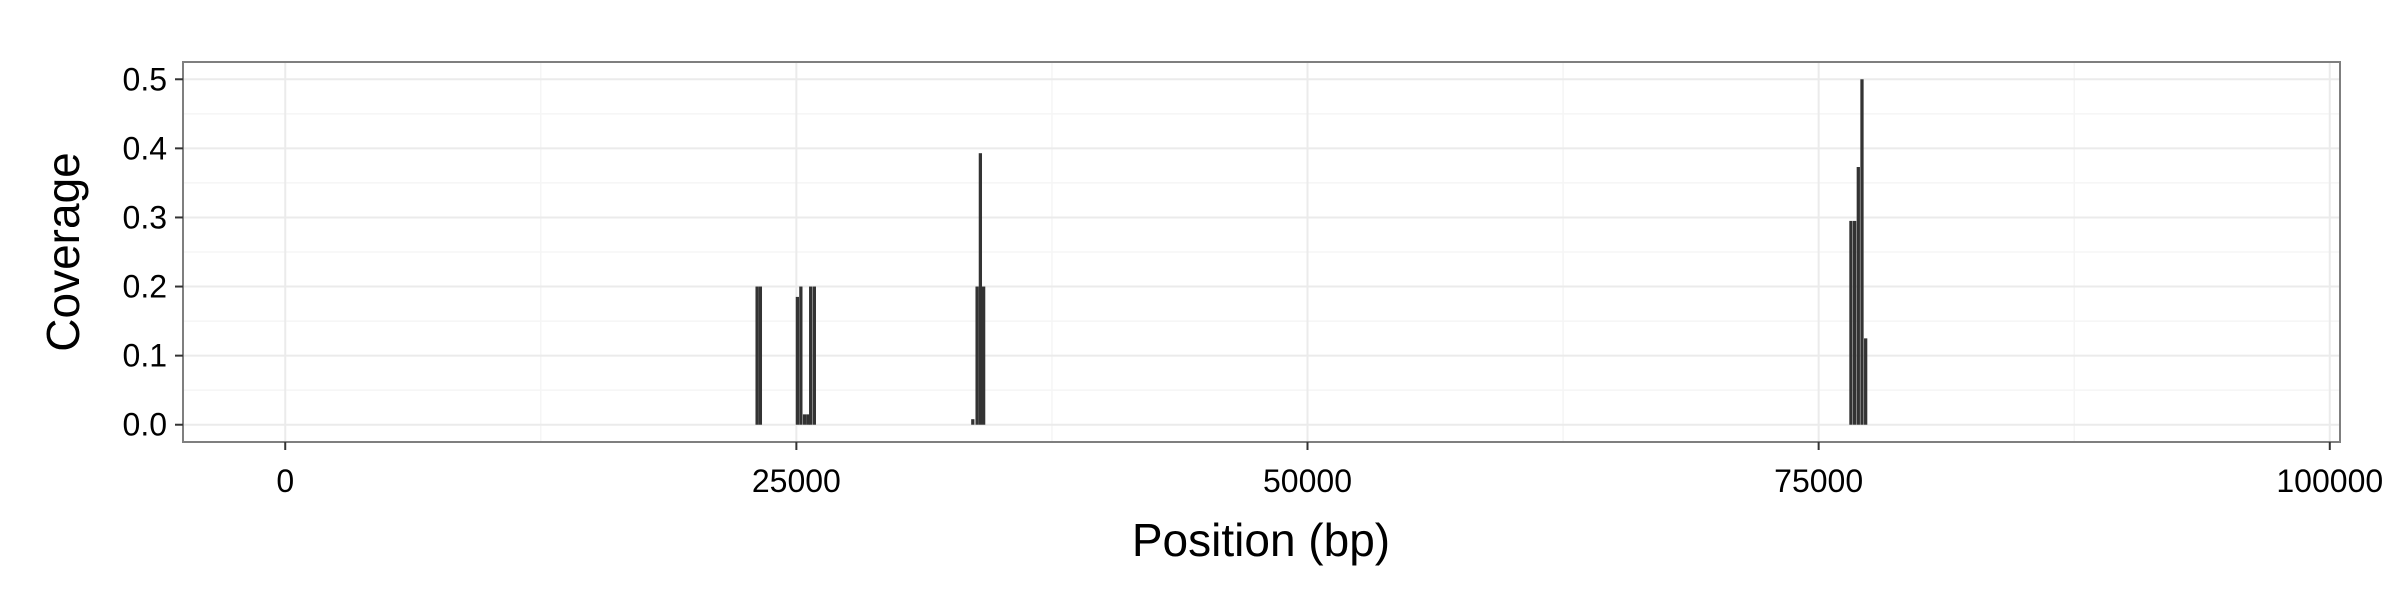 The image size is (2400, 600). I want to click on y-tick-label: 0.0, so click(145, 425).